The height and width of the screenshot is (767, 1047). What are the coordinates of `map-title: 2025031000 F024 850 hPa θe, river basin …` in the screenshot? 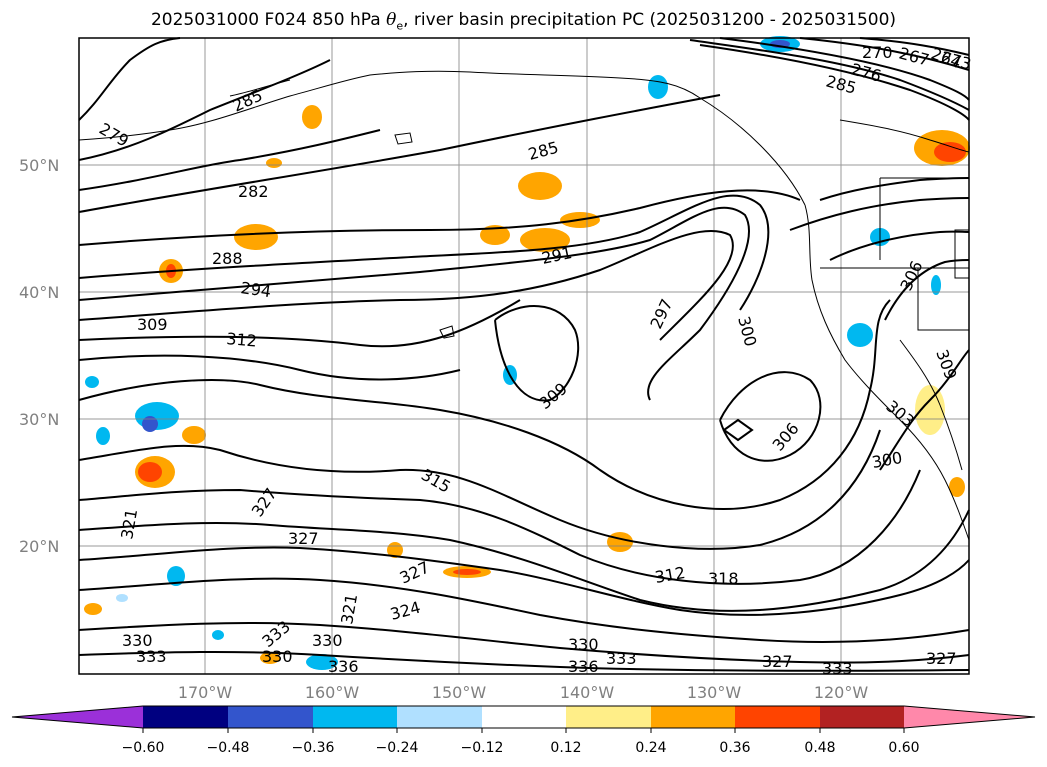 It's located at (523, 21).